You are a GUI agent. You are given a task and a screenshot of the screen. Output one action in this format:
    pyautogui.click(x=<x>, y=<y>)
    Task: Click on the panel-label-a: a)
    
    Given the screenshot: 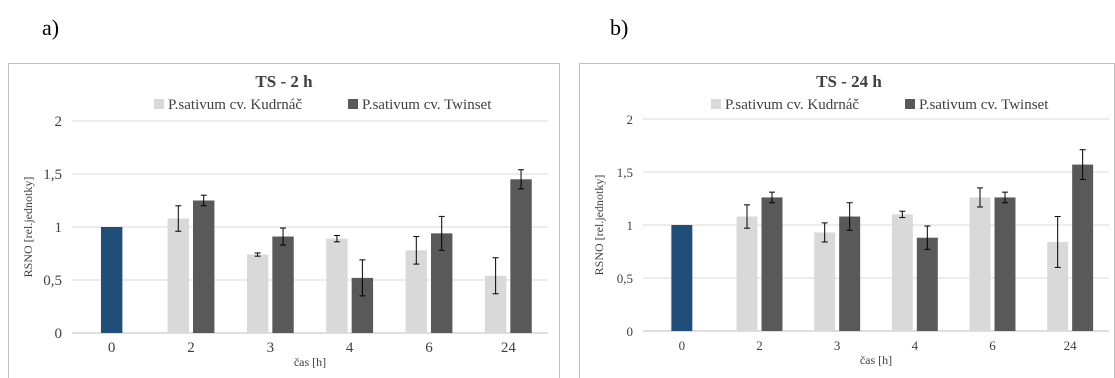 What is the action you would take?
    pyautogui.click(x=51, y=27)
    